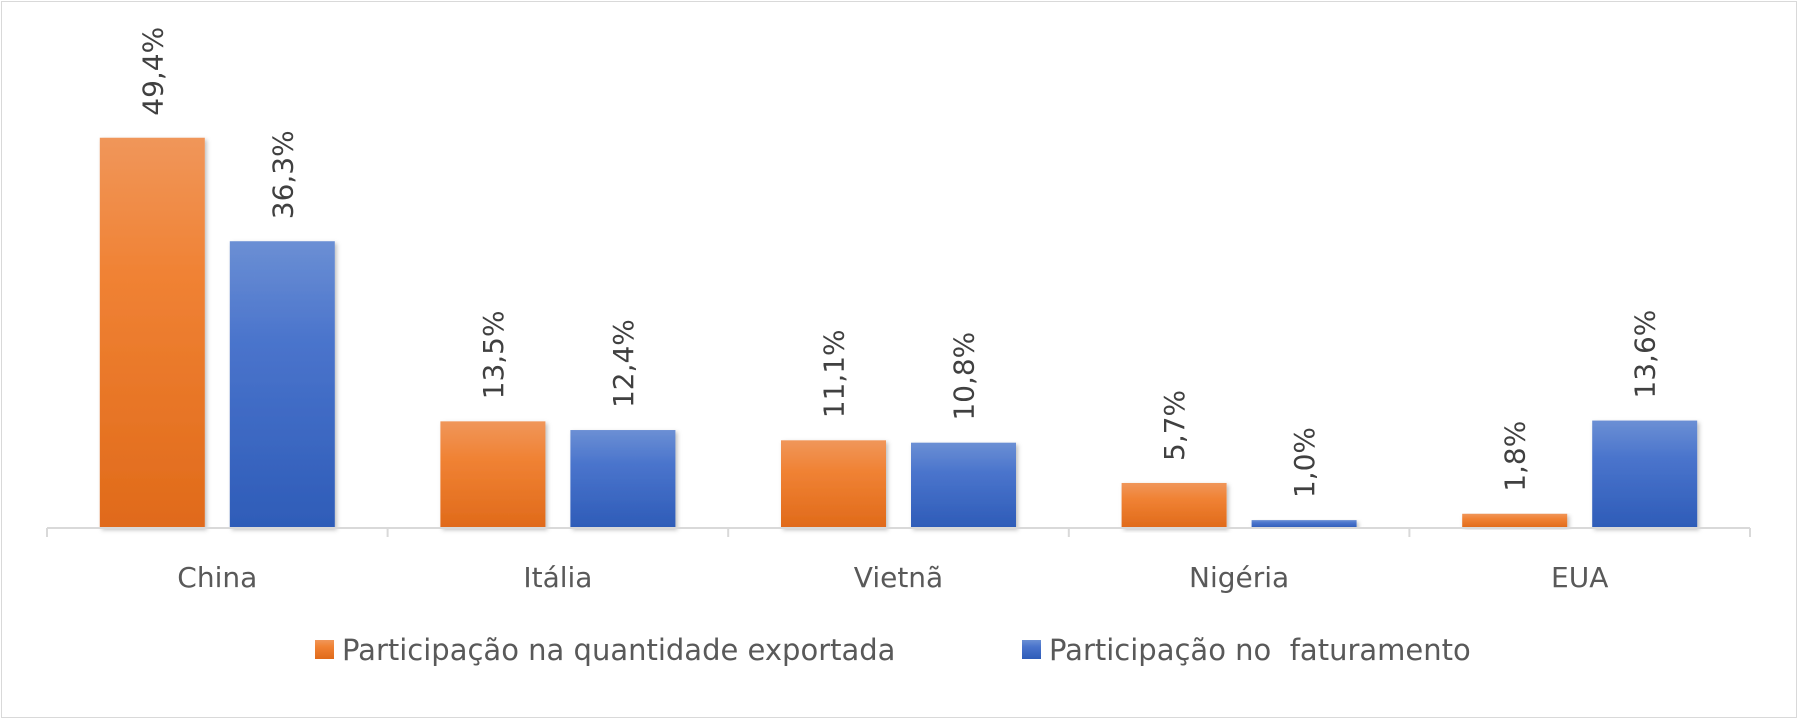 This screenshot has height=721, width=1800. I want to click on data-label-participacao-na-quantidade-exportada-nigeria: 5,7%, so click(1174, 425).